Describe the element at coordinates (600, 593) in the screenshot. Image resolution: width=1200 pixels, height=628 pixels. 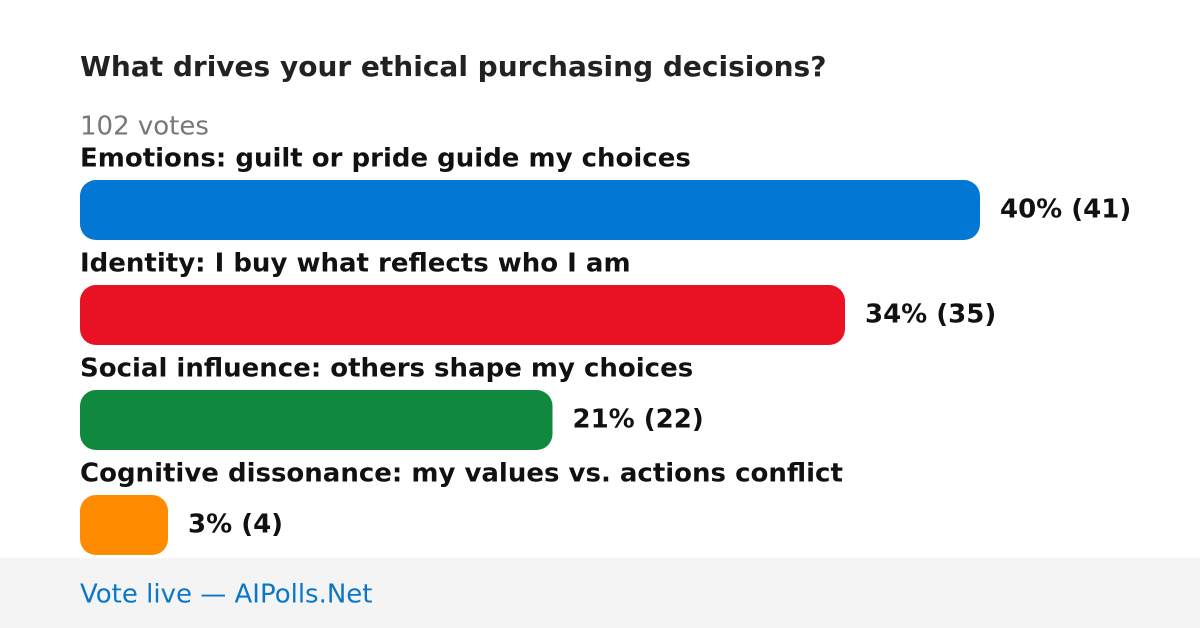
I see `footer-band` at that location.